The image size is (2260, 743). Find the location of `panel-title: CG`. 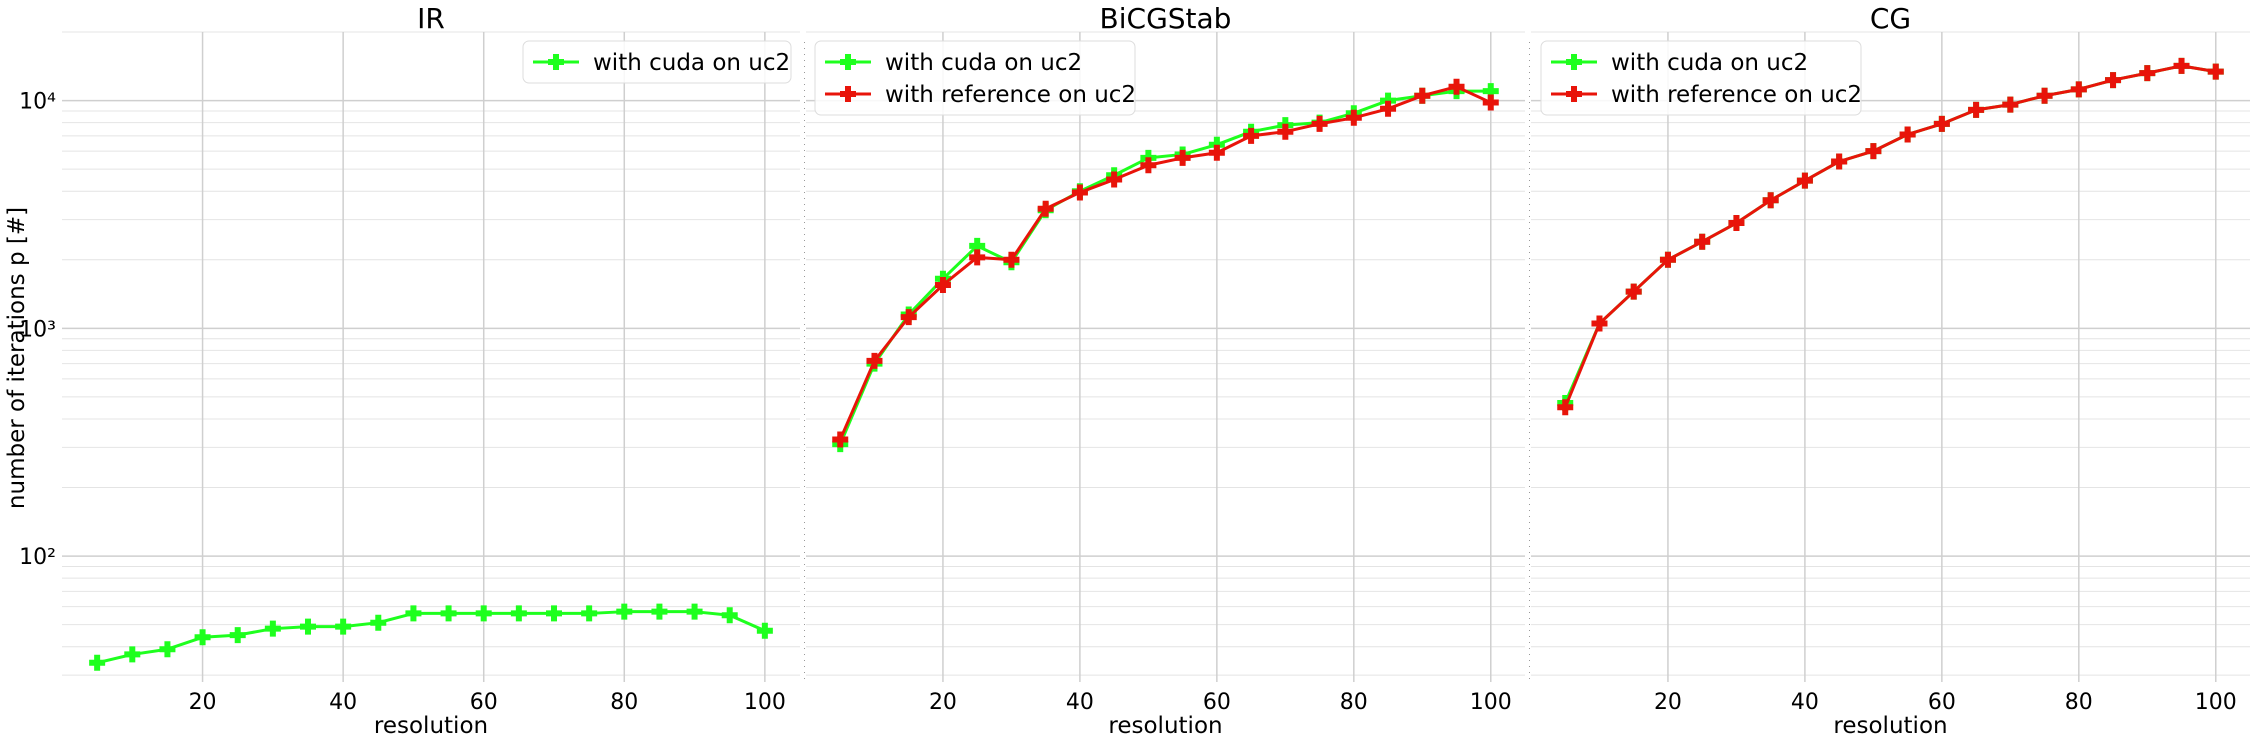

panel-title: CG is located at coordinates (1890, 18).